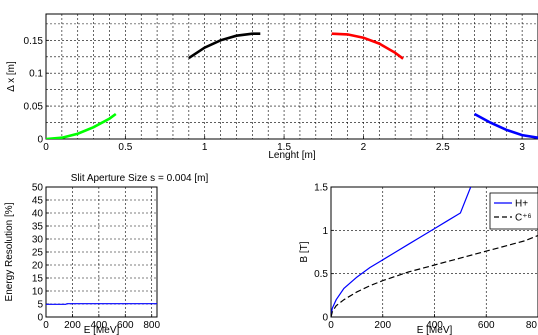  What do you see at coordinates (11, 76) in the screenshot?
I see `y-axis-label: Δ x [m]` at bounding box center [11, 76].